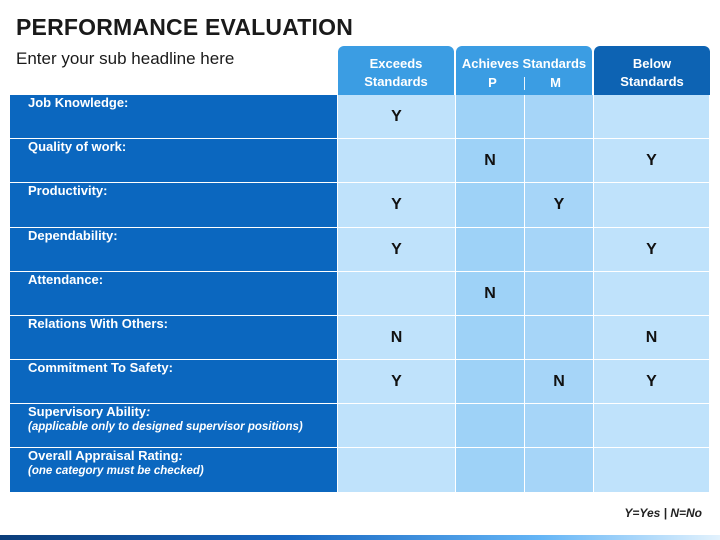  What do you see at coordinates (524, 83) in the screenshot?
I see `subheader-divider` at bounding box center [524, 83].